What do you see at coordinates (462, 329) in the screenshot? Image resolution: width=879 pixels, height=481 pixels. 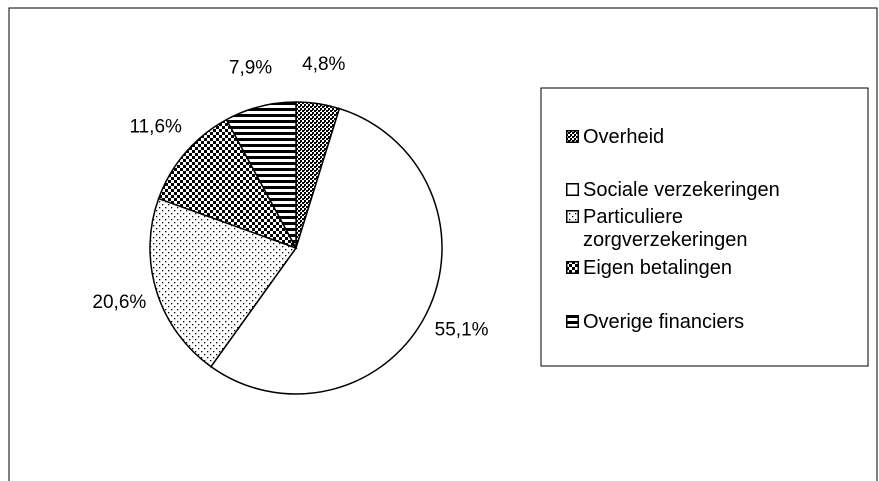 I see `data-label: 55,1%` at bounding box center [462, 329].